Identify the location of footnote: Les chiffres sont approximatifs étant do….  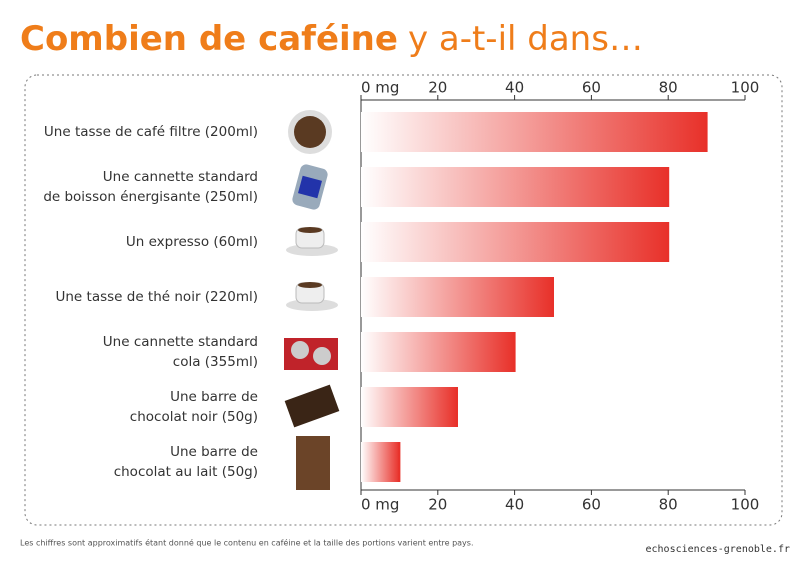
(247, 543).